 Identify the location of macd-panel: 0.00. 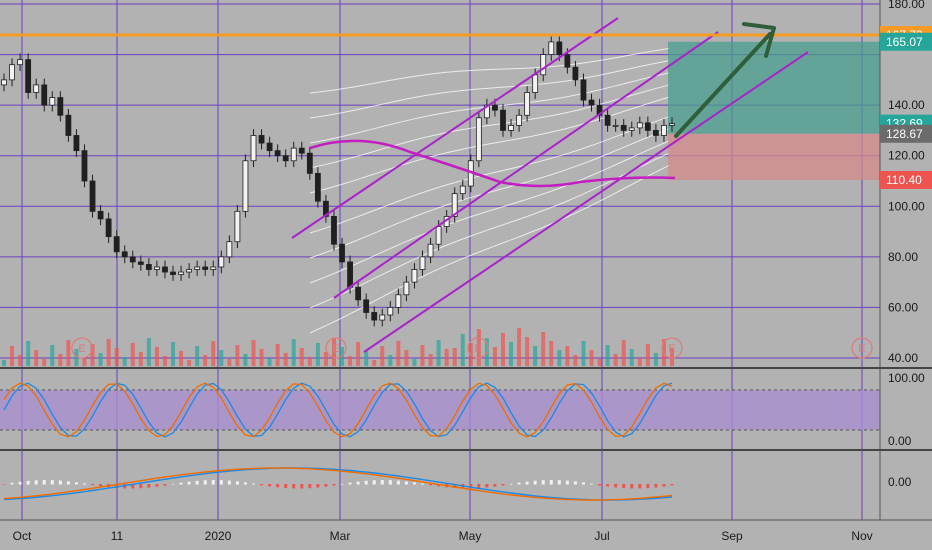
(457, 484).